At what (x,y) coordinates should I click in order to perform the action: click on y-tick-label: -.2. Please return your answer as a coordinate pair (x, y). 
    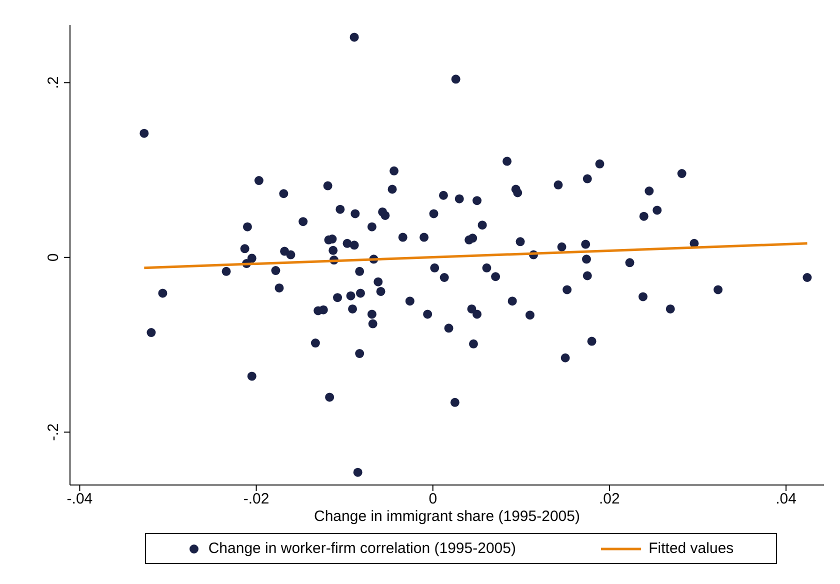
    Looking at the image, I should click on (53, 432).